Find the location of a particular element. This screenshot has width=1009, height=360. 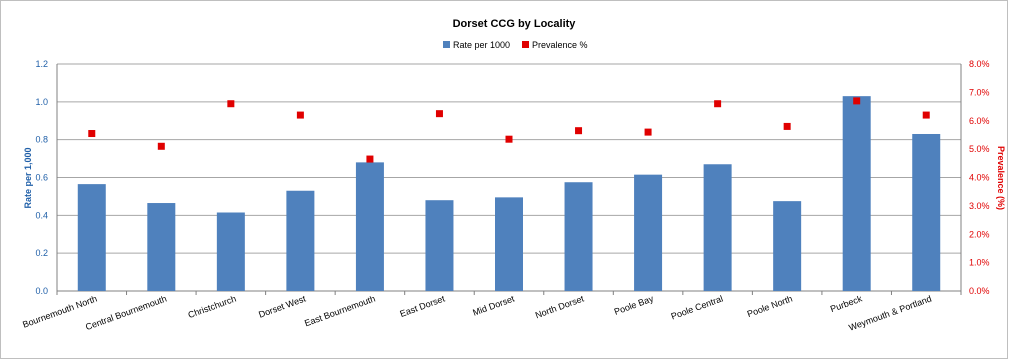

right-axis-title: Prevalence (%) is located at coordinates (1001, 178).